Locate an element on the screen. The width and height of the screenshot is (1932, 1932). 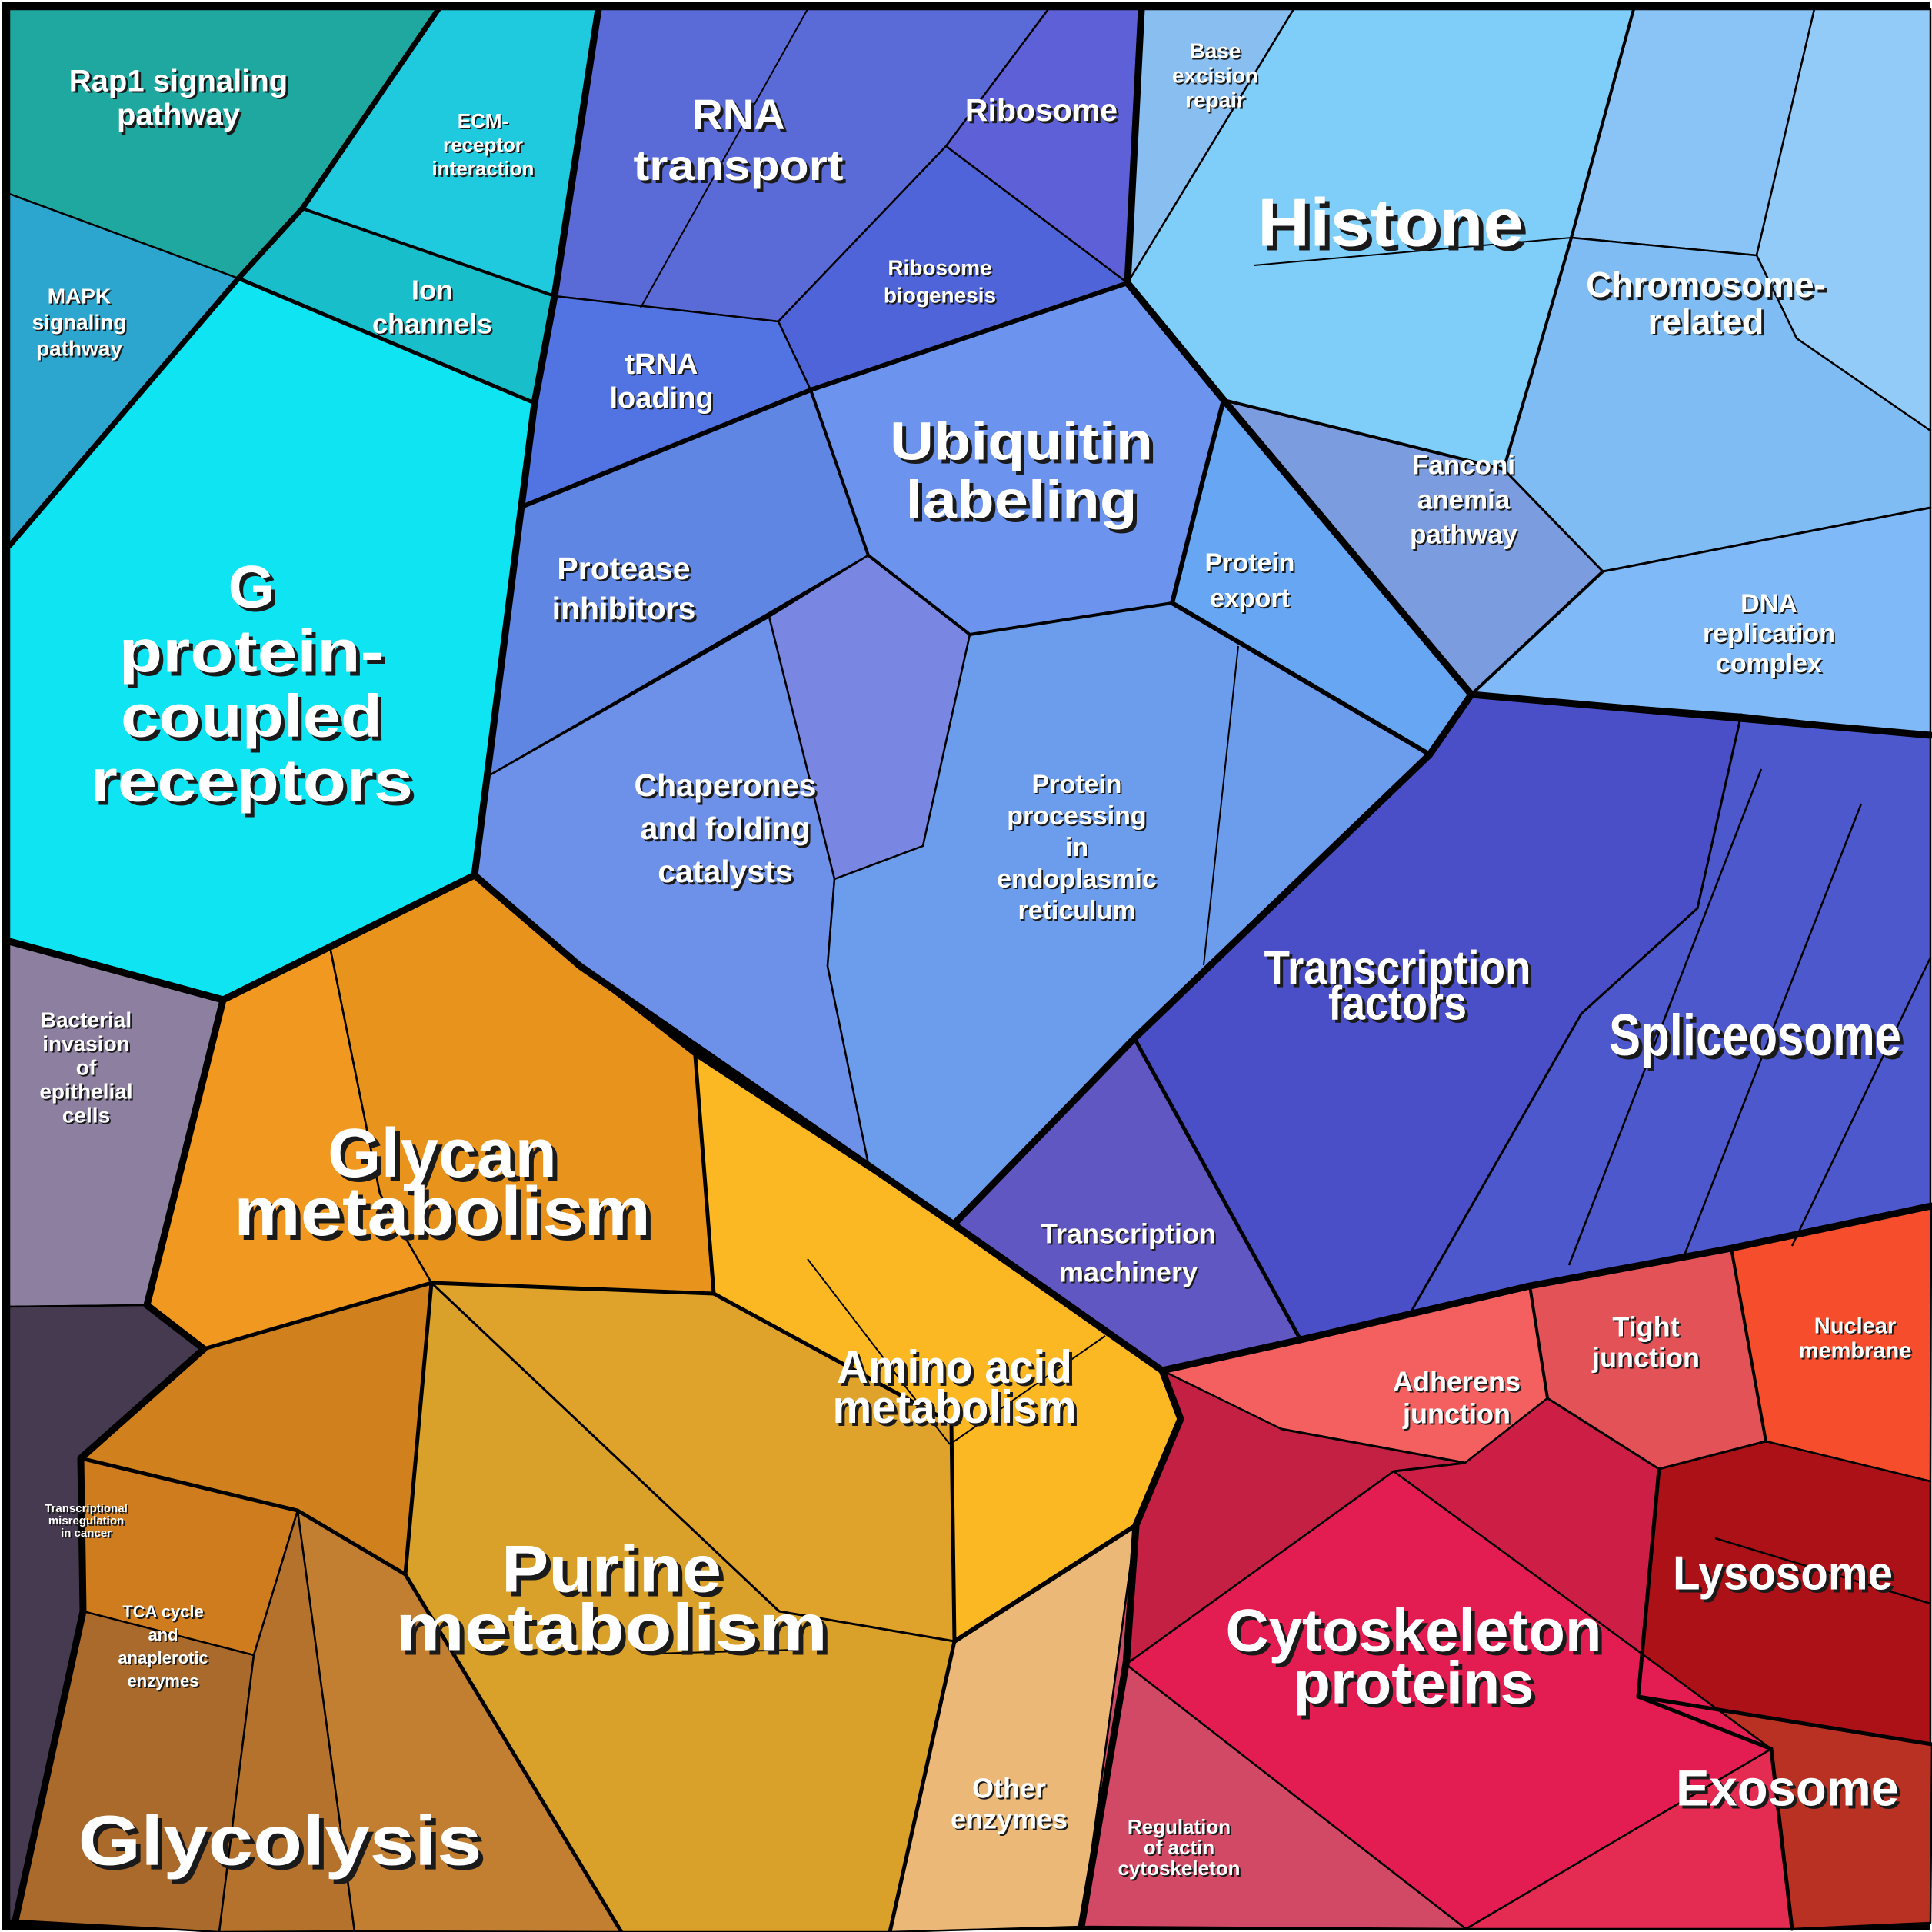
svg-text: junction is located at coordinates (1456, 1414).